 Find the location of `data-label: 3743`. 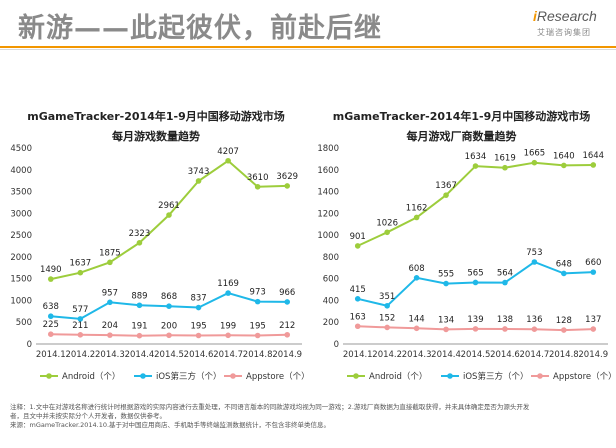

data-label: 3743 is located at coordinates (199, 172).